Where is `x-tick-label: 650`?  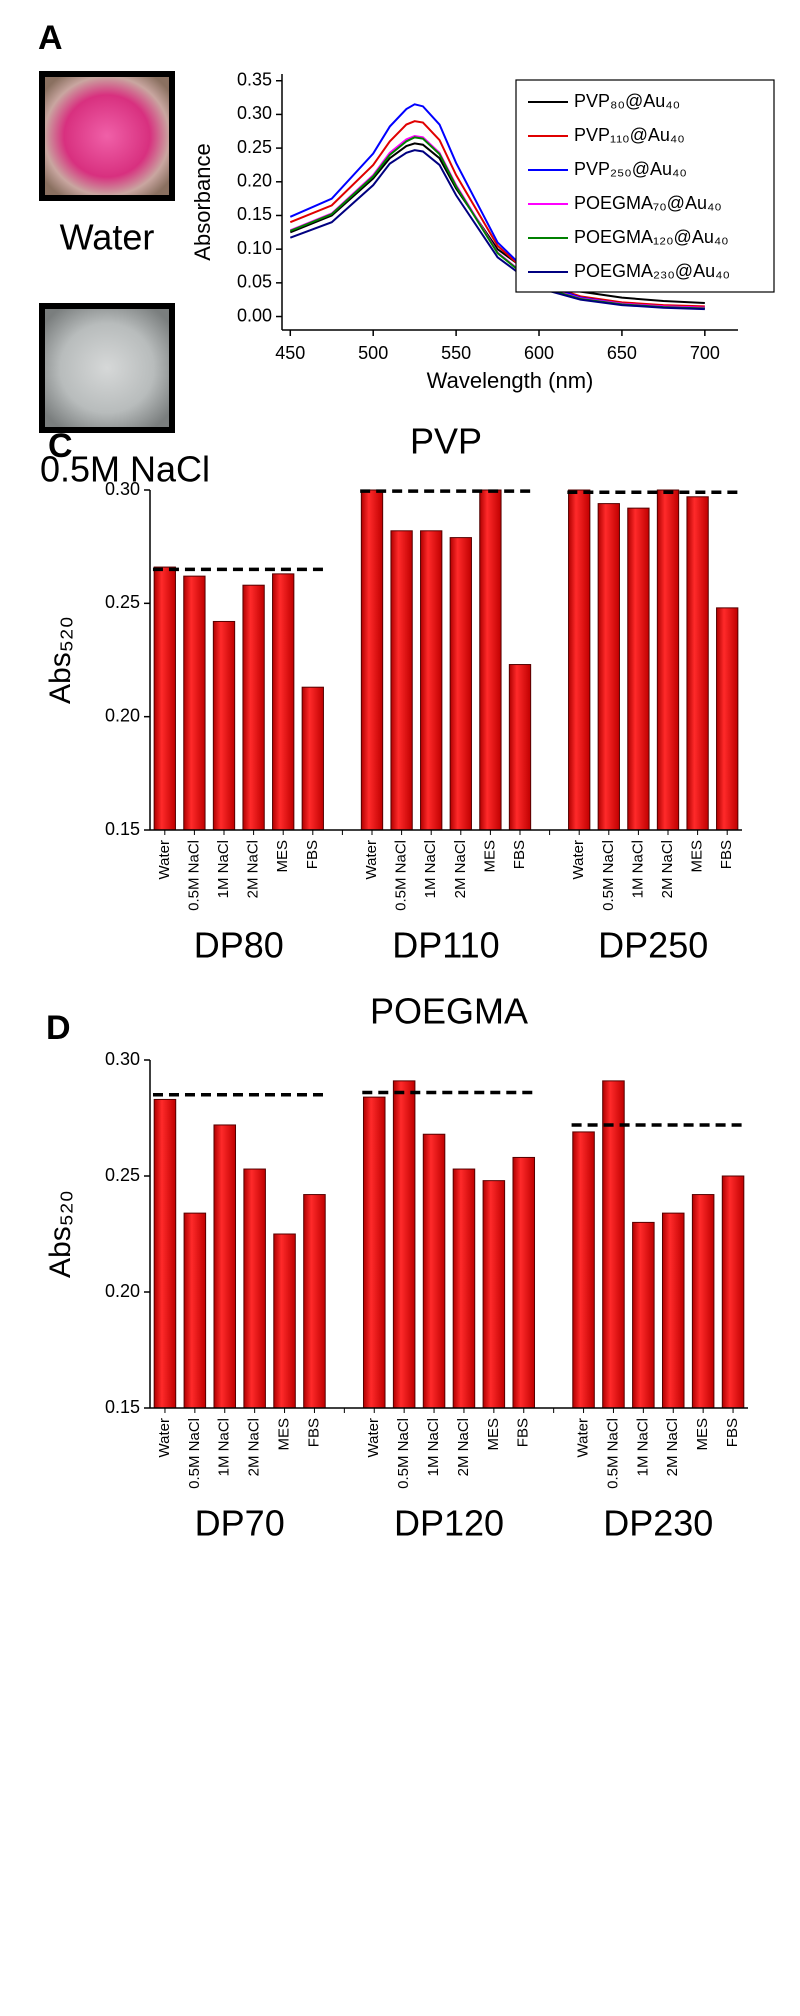 x-tick-label: 650 is located at coordinates (622, 353).